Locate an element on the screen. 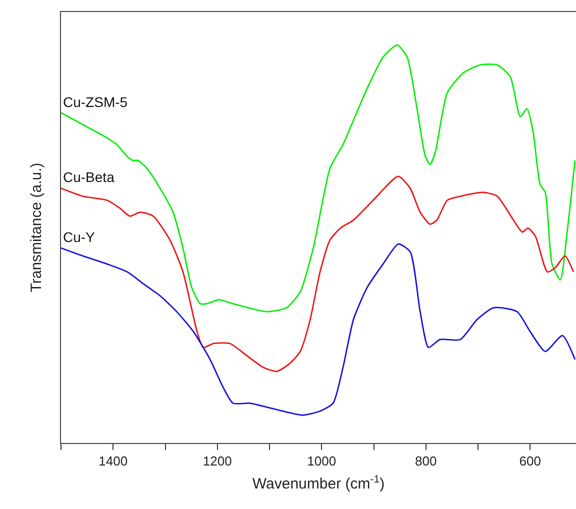 This screenshot has height=509, width=576. x-tick-label: 600 is located at coordinates (530, 461).